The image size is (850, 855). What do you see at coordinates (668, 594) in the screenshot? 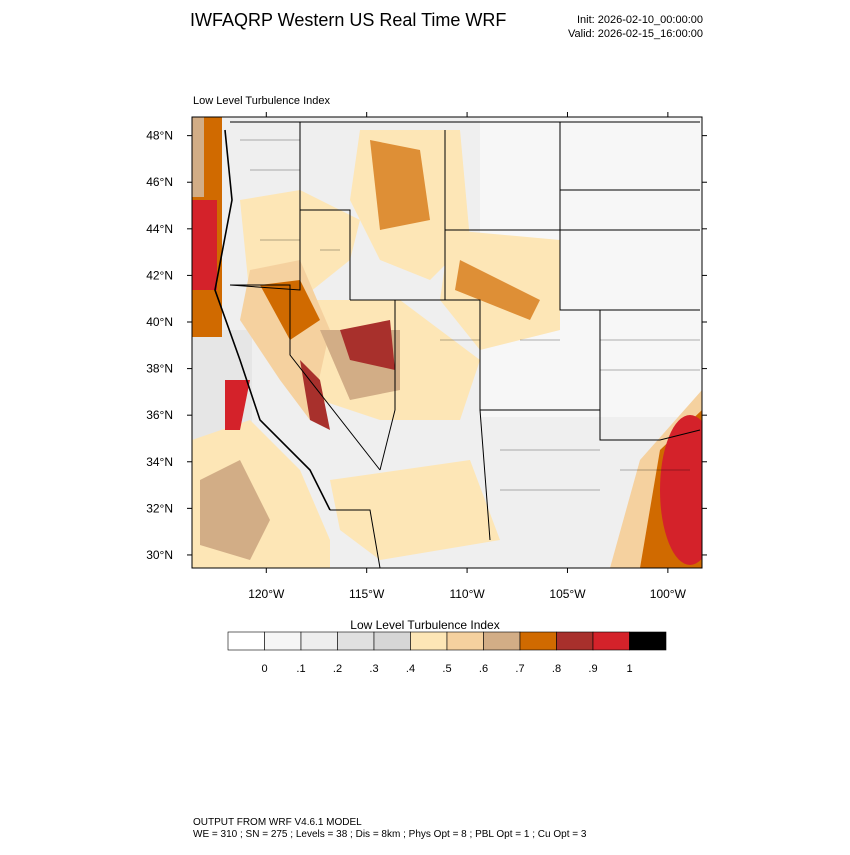
I see `lon-tick-label: 100°W` at bounding box center [668, 594].